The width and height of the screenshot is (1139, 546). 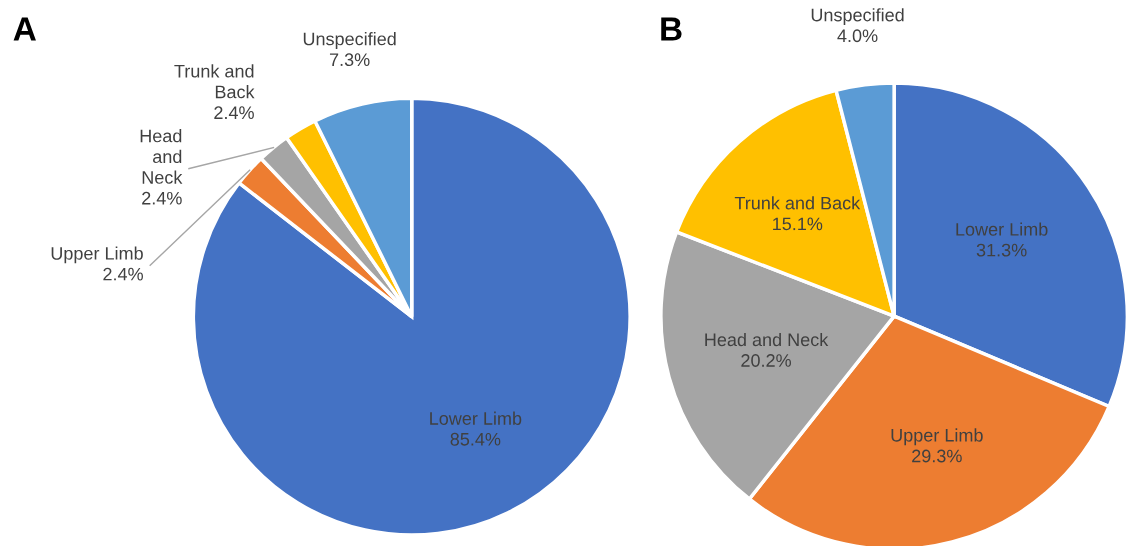 I want to click on data-label: 29.3%, so click(x=937, y=456).